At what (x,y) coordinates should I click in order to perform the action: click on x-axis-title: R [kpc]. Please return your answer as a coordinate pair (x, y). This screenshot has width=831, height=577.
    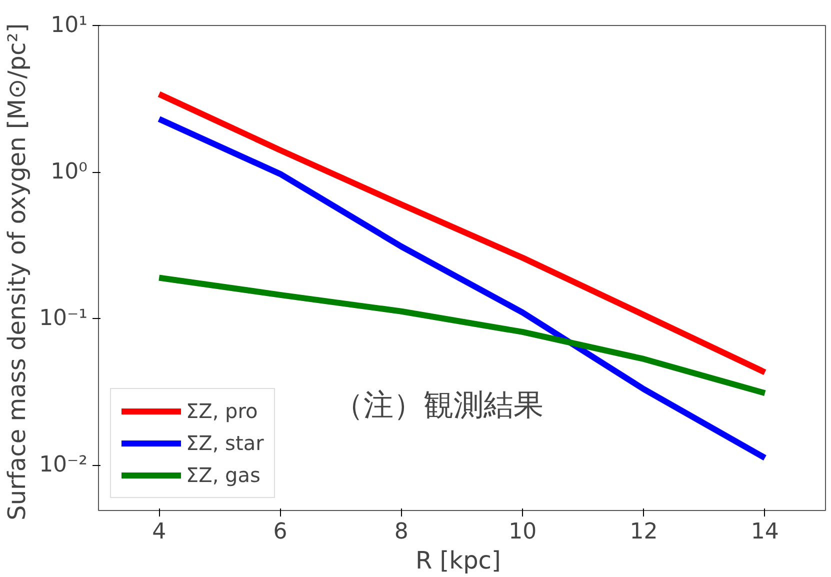
    Looking at the image, I should click on (458, 560).